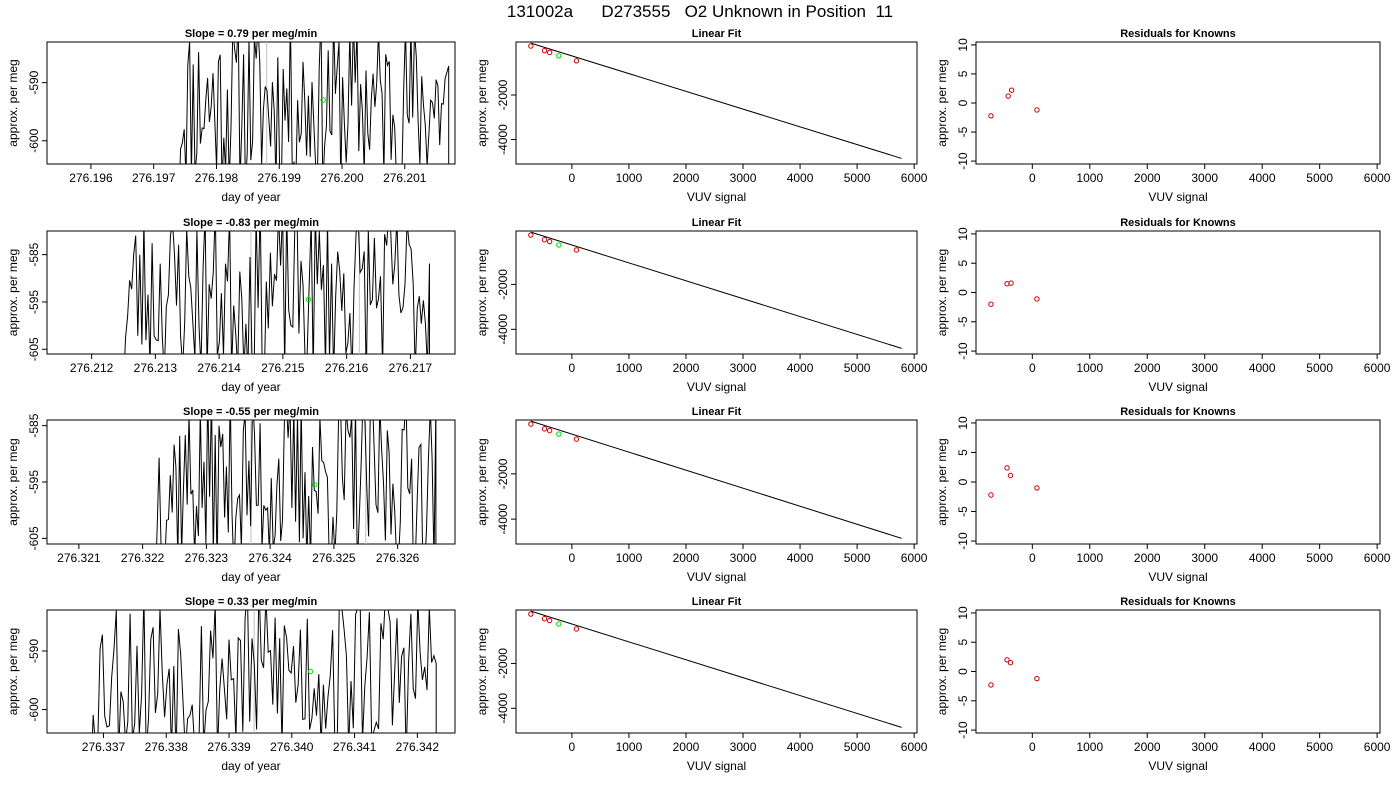 Image resolution: width=1400 pixels, height=800 pixels. I want to click on y-tick-label: -4000, so click(503, 518).